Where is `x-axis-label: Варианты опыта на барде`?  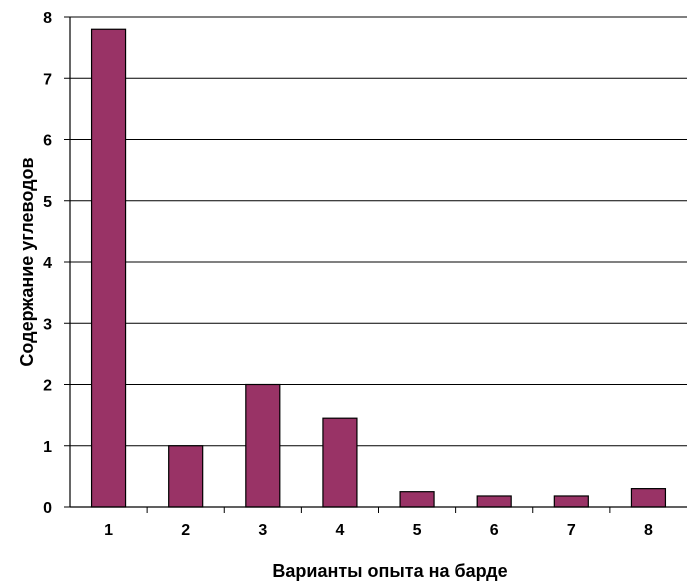
x-axis-label: Варианты опыта на барде is located at coordinates (389, 571).